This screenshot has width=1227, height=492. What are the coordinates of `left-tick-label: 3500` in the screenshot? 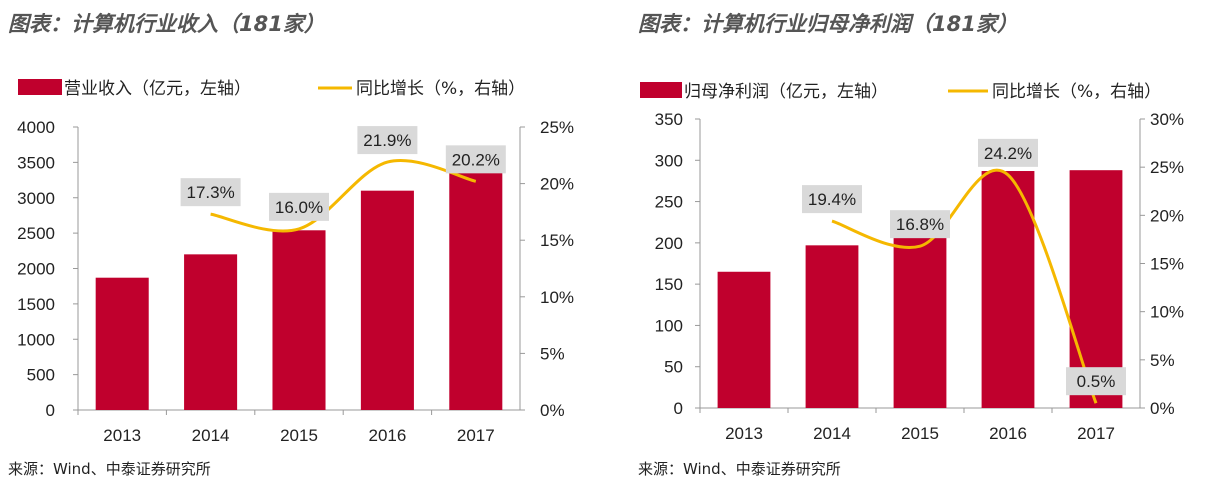 It's located at (36, 162).